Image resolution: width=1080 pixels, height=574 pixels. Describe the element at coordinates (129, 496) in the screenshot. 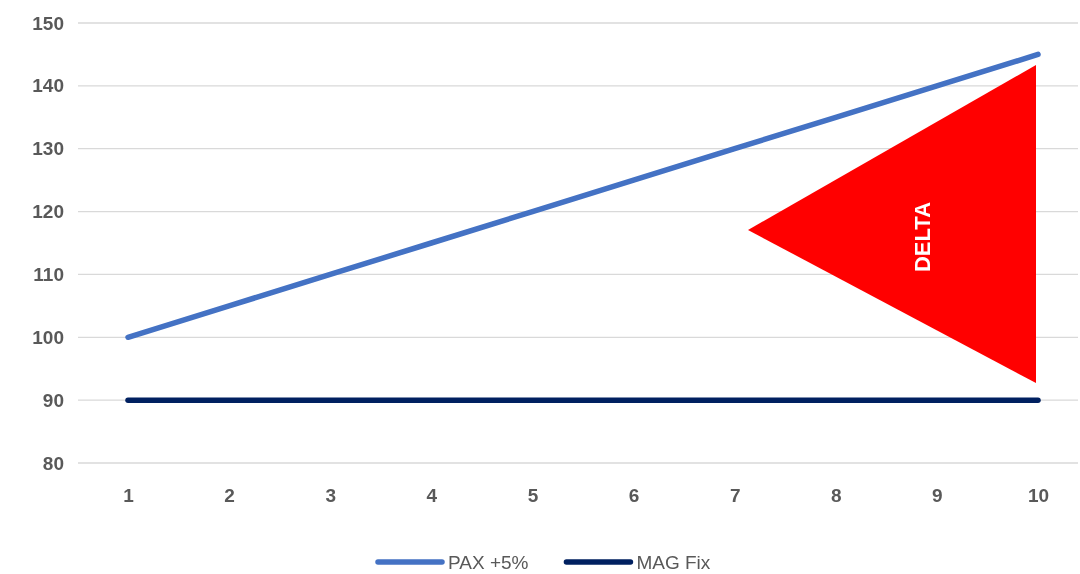

I see `x-tick-label: 1` at that location.